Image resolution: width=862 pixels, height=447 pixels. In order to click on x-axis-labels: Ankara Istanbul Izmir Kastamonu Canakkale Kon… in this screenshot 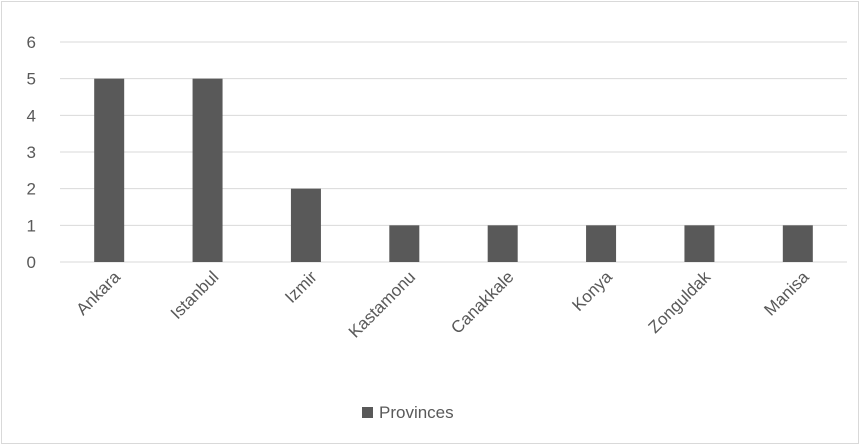, I will do `click(442, 304)`.